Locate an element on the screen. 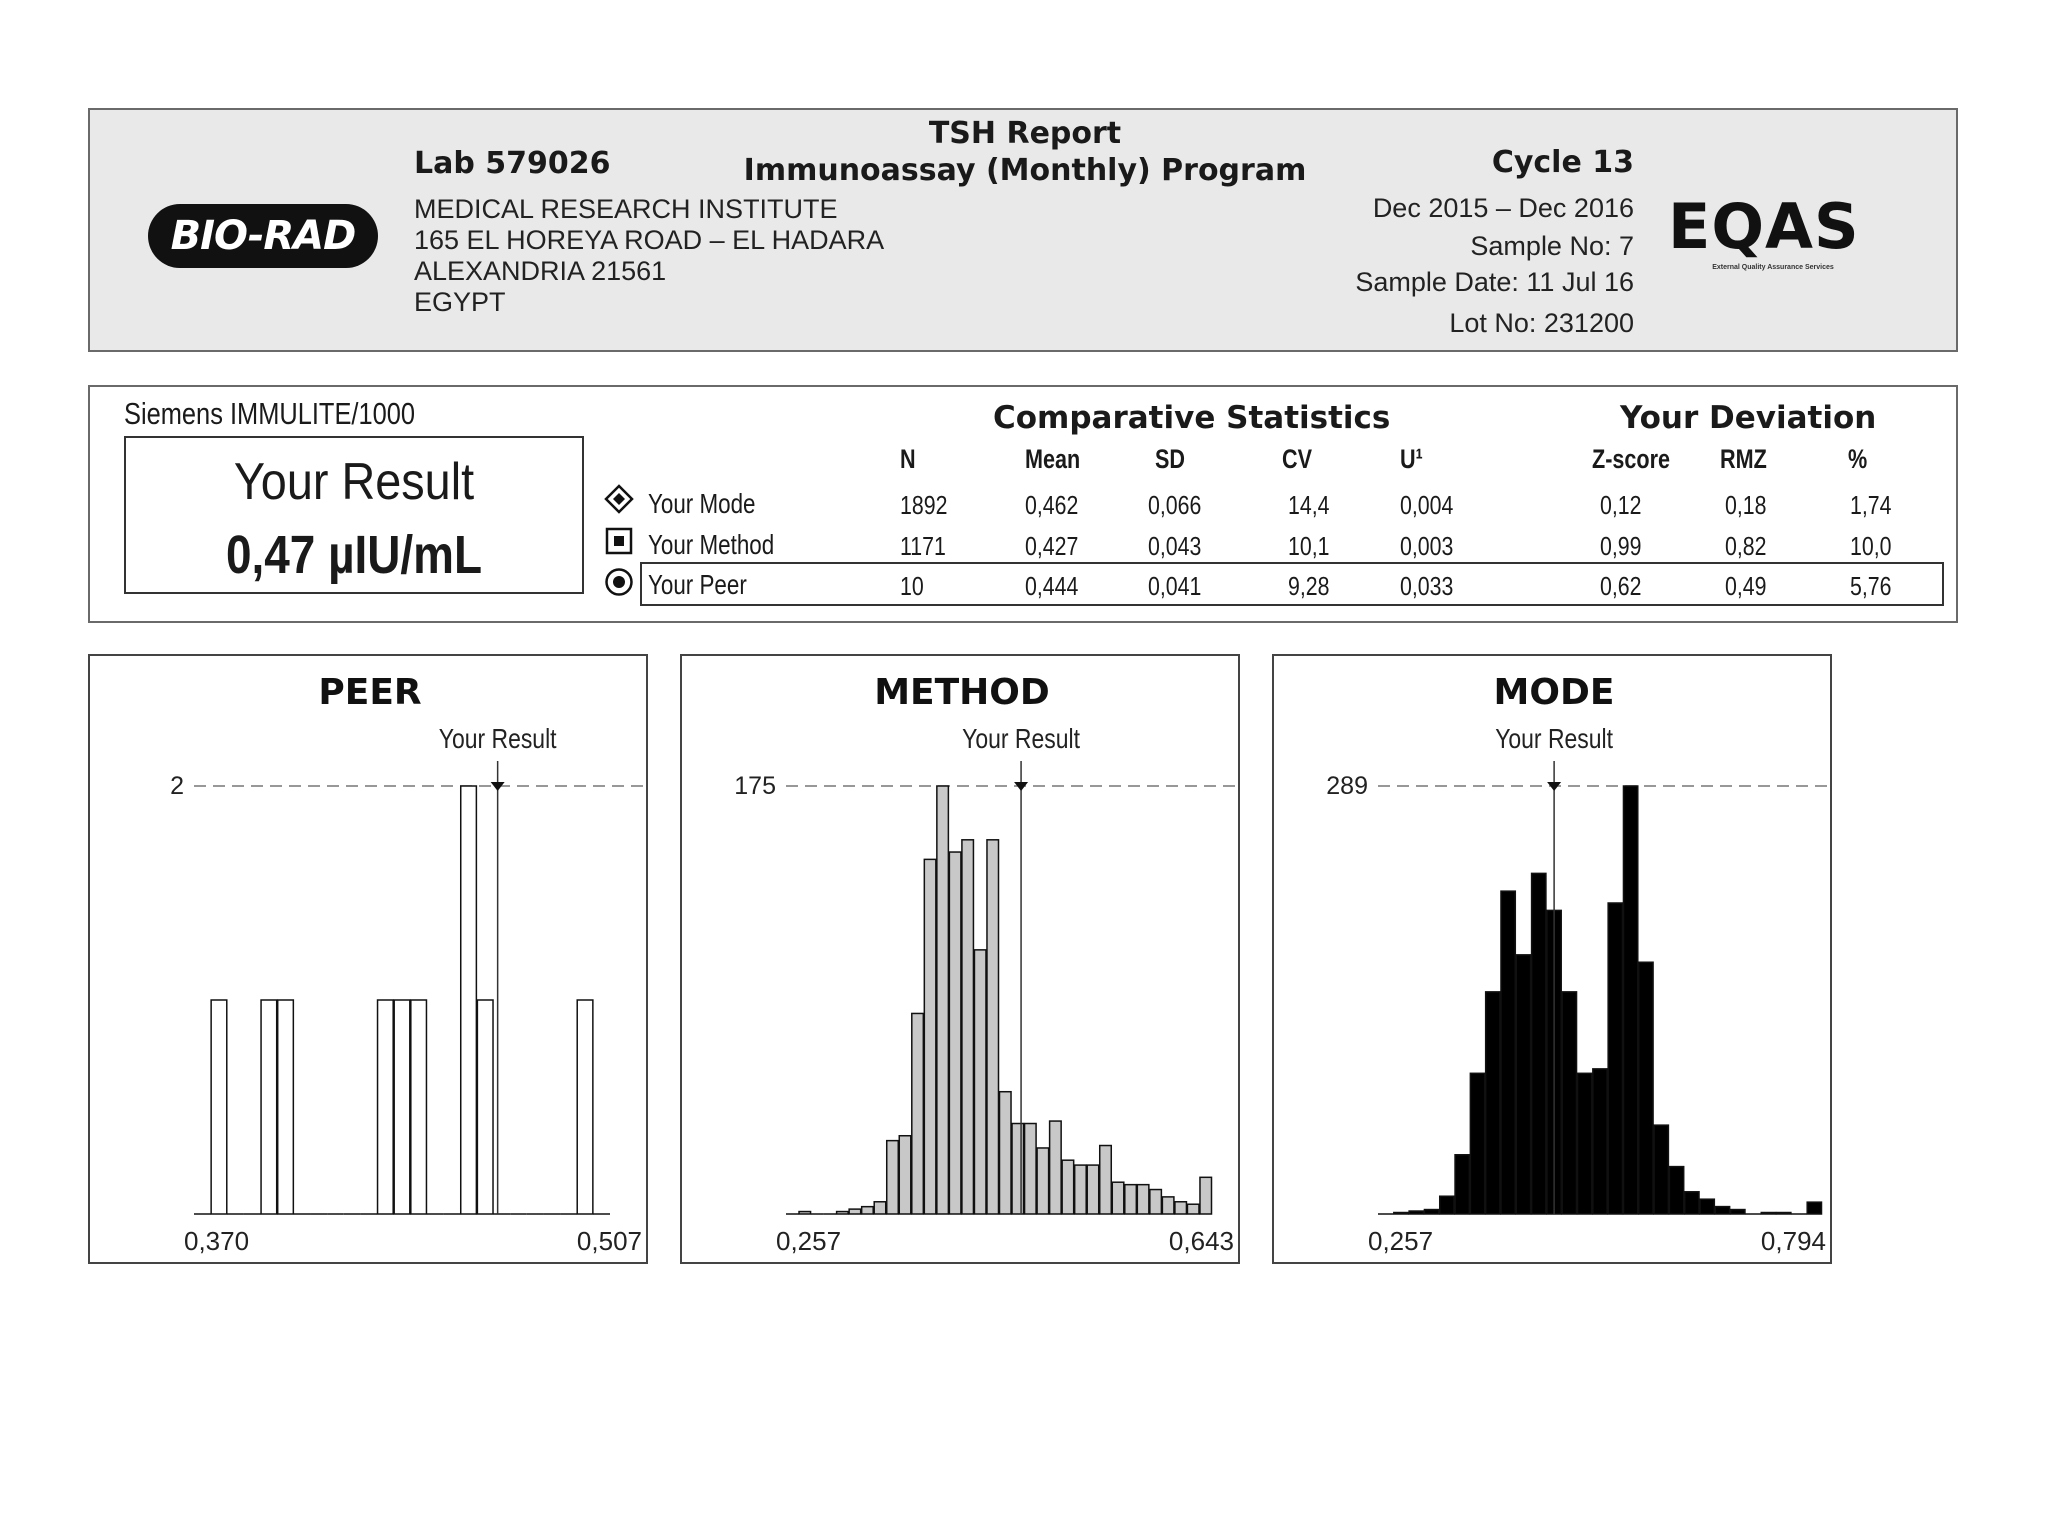 The height and width of the screenshot is (1536, 2048). table-cell: 5,76 is located at coordinates (1871, 586).